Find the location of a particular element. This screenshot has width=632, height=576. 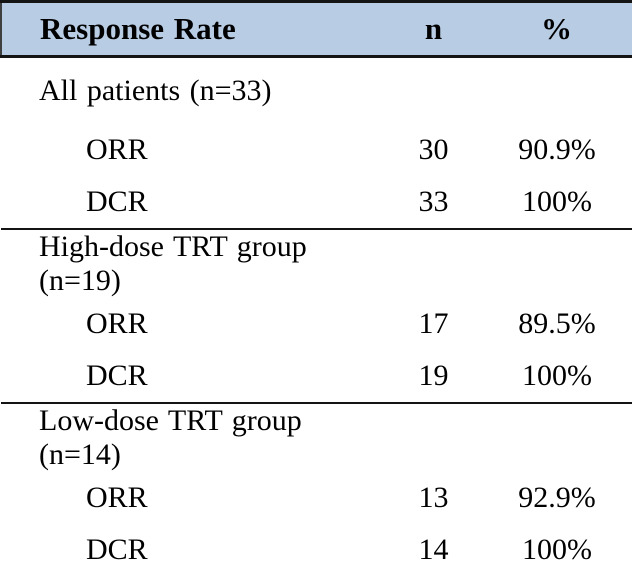

pct-value: 90.9% is located at coordinates (557, 149).